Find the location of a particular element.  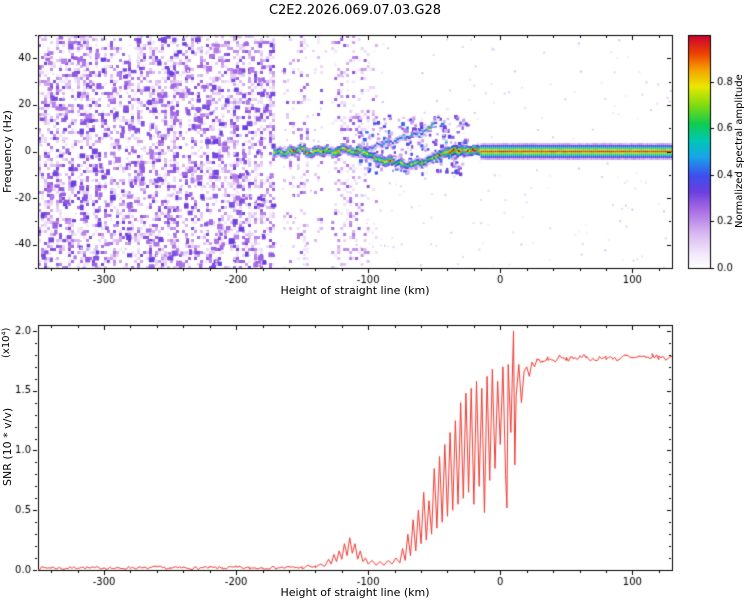

frequency-axis-label: Frequency (Hz) is located at coordinates (7, 151).